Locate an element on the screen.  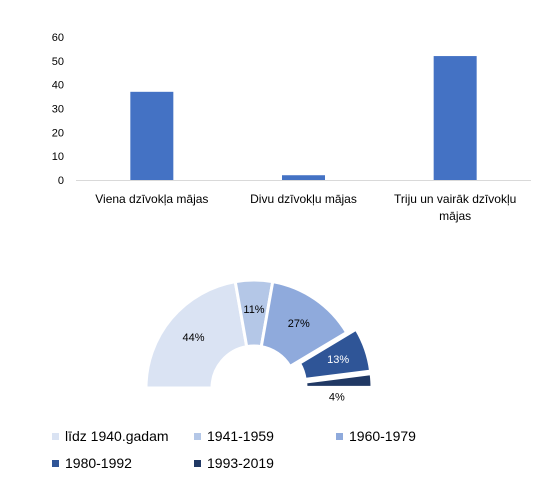
pie-data-label: 13% is located at coordinates (338, 360).